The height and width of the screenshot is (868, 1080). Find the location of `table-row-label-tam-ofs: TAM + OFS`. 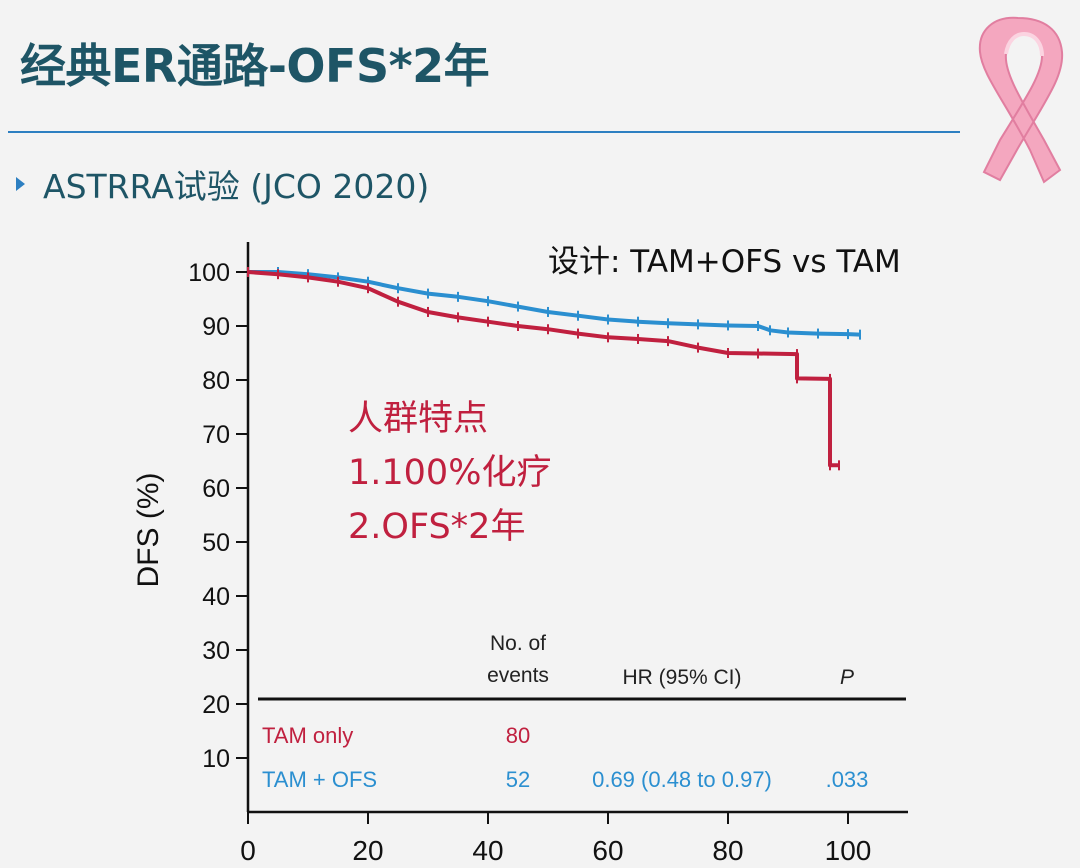

table-row-label-tam-ofs: TAM + OFS is located at coordinates (319, 779).